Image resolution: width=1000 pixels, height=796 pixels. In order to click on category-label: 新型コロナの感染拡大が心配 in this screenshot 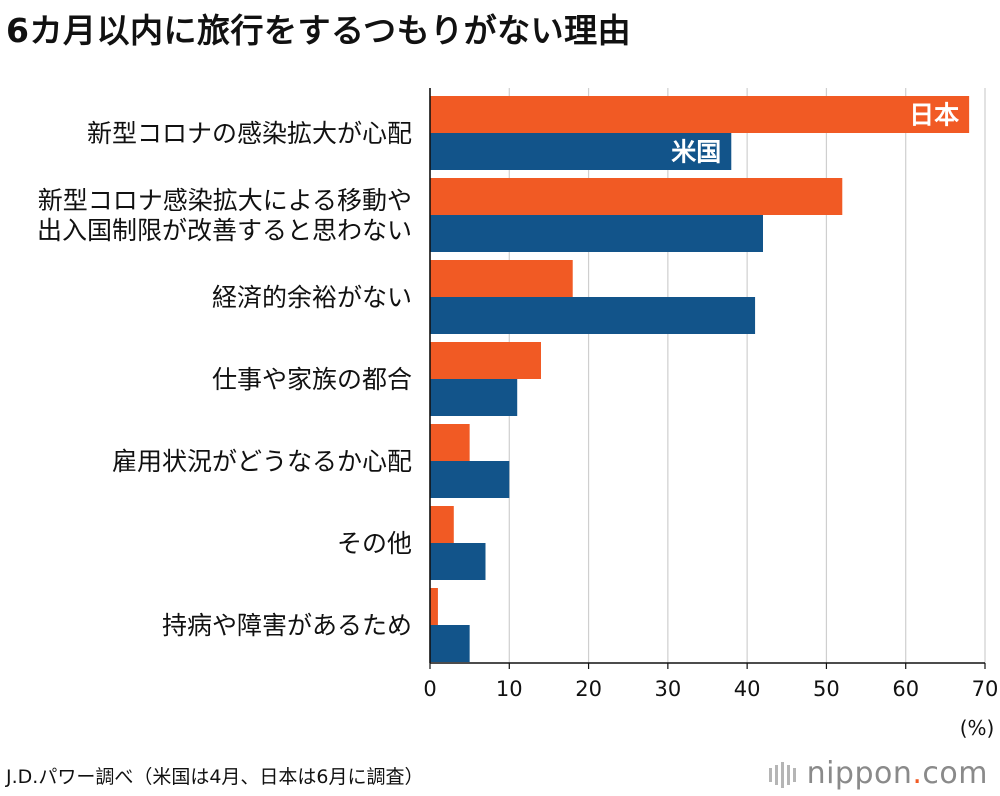, I will do `click(249, 133)`.